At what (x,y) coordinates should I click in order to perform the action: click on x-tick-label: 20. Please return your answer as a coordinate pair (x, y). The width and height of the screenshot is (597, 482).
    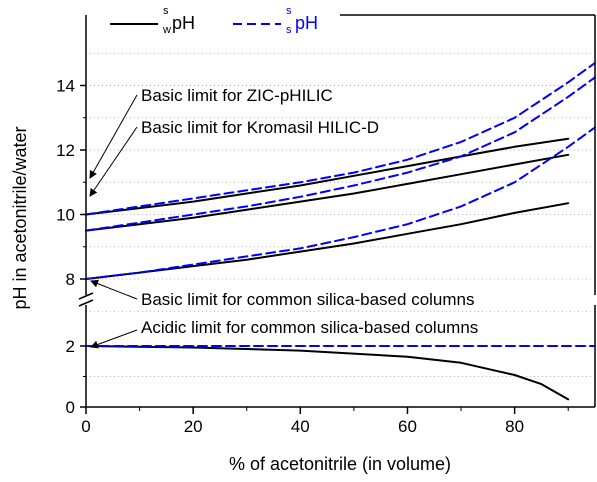
    Looking at the image, I should click on (193, 426).